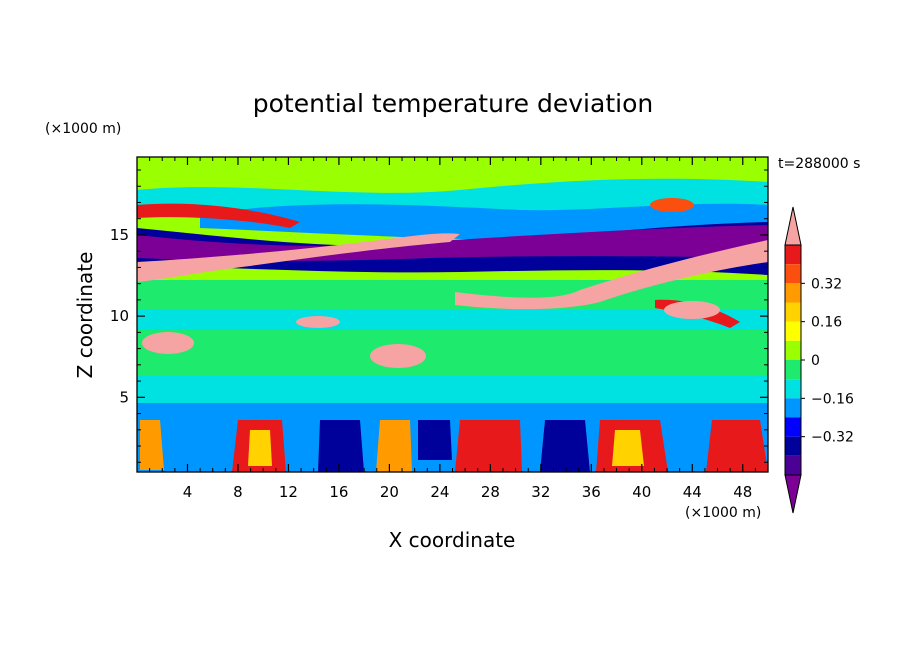  I want to click on field-pos-blob-mid, so click(398, 356).